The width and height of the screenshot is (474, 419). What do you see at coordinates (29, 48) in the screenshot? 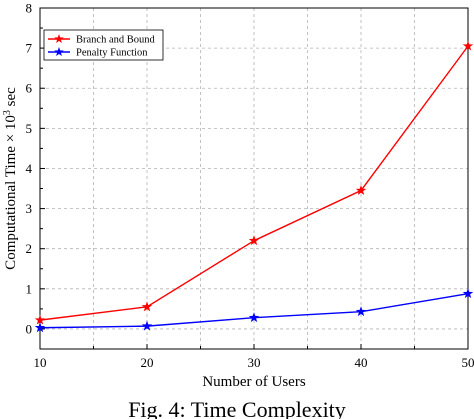
I see `y-tick-label: 7` at bounding box center [29, 48].